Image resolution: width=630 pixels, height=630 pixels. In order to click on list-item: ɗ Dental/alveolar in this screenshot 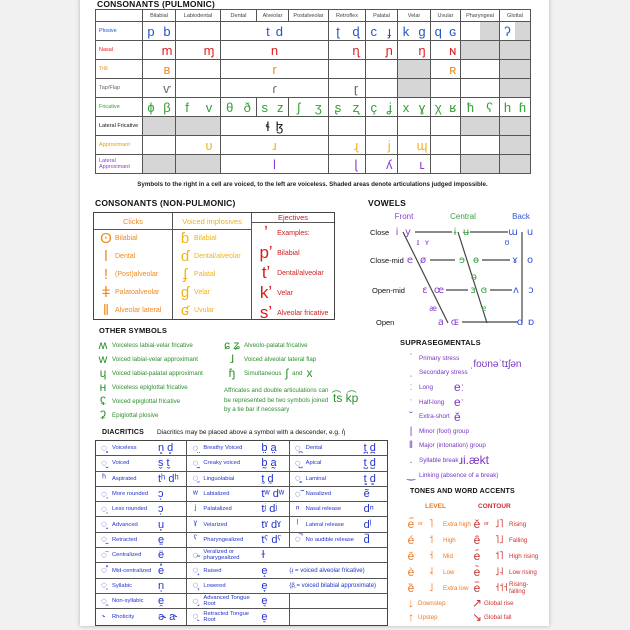, I will do `click(212, 257)`.